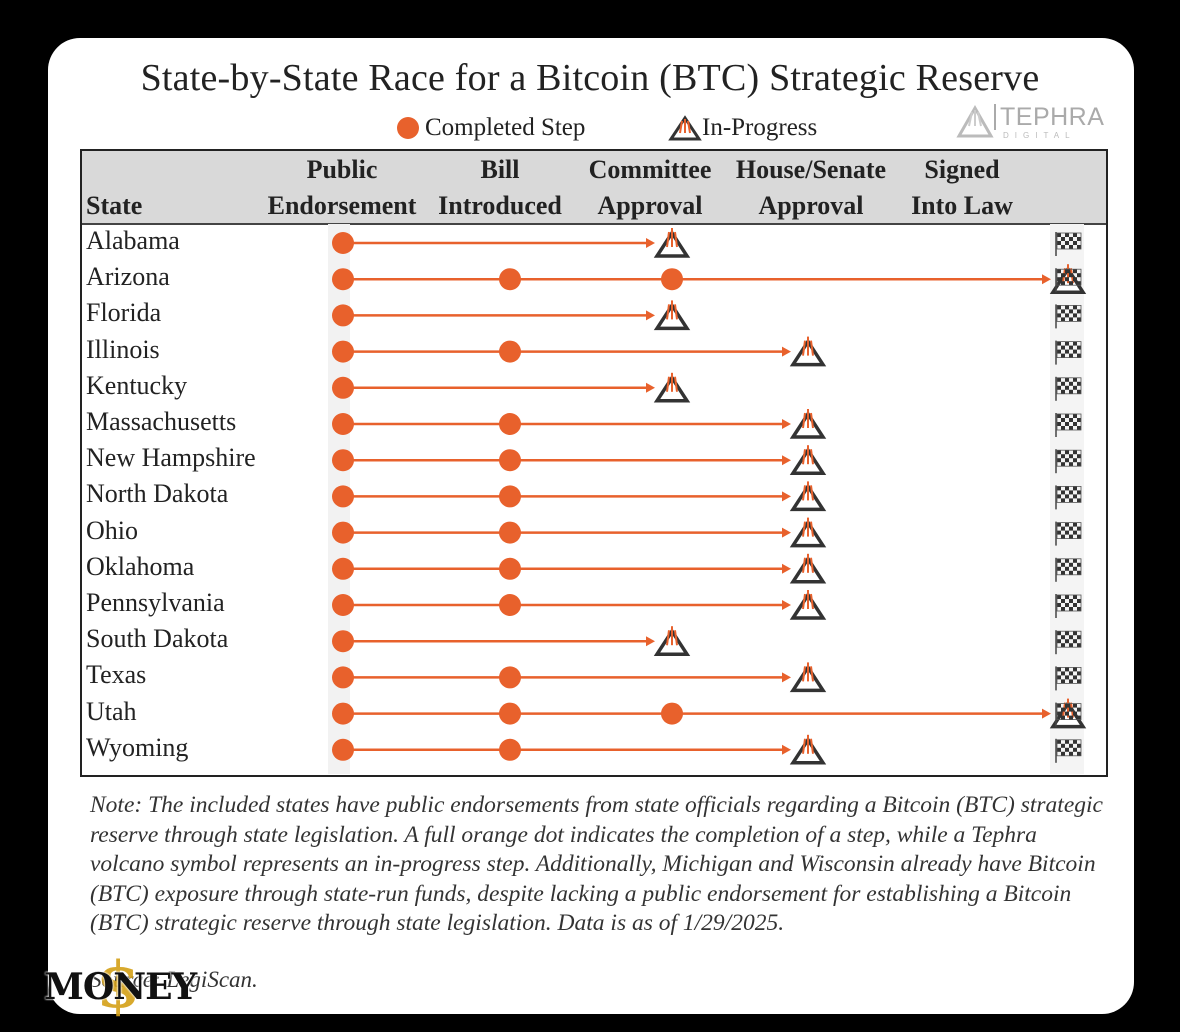  I want to click on header-stage-1-line1: Public, so click(342, 169).